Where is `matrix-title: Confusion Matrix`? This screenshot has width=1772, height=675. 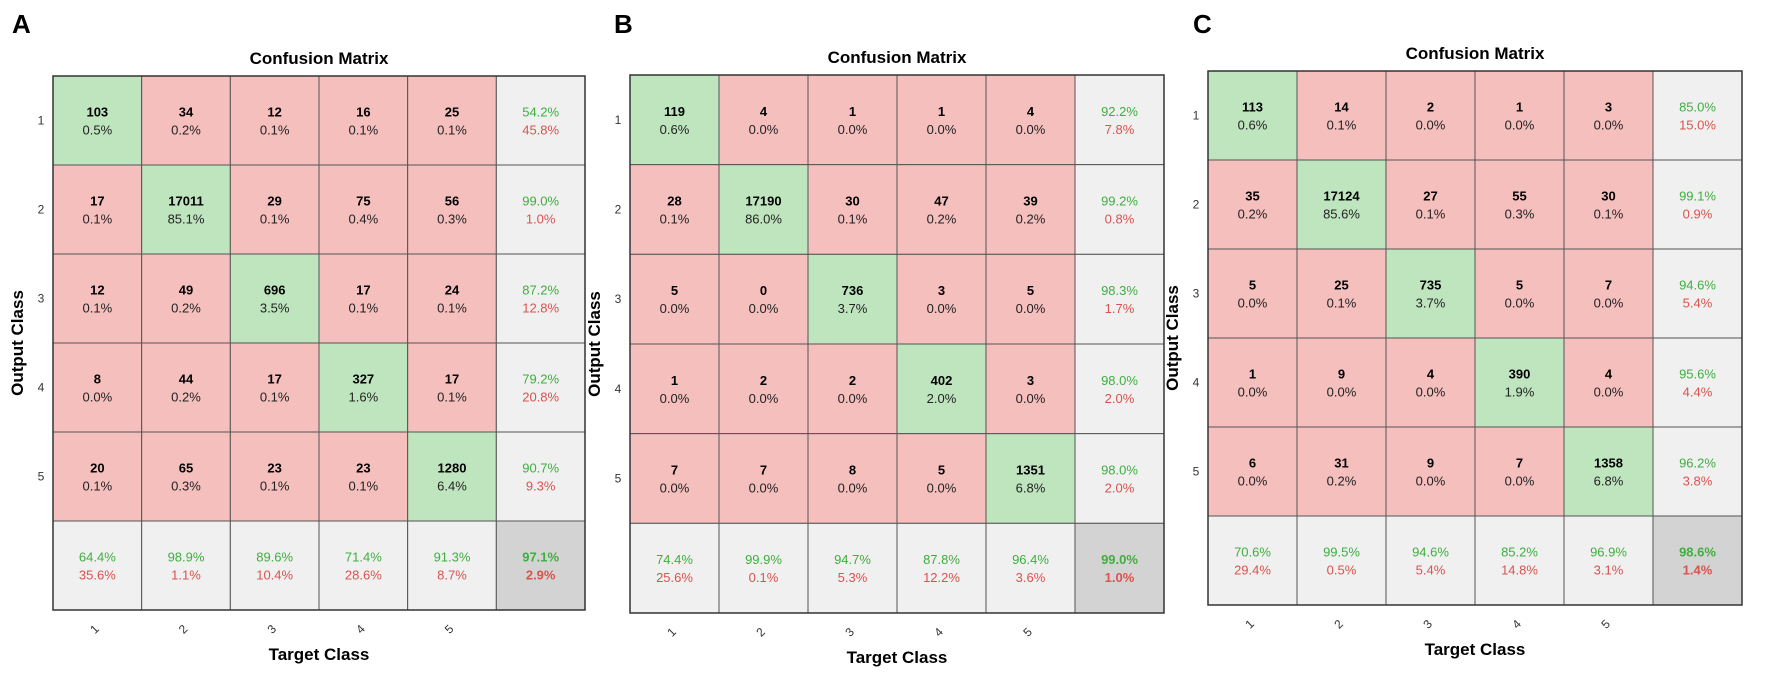
matrix-title: Confusion Matrix is located at coordinates (1475, 53).